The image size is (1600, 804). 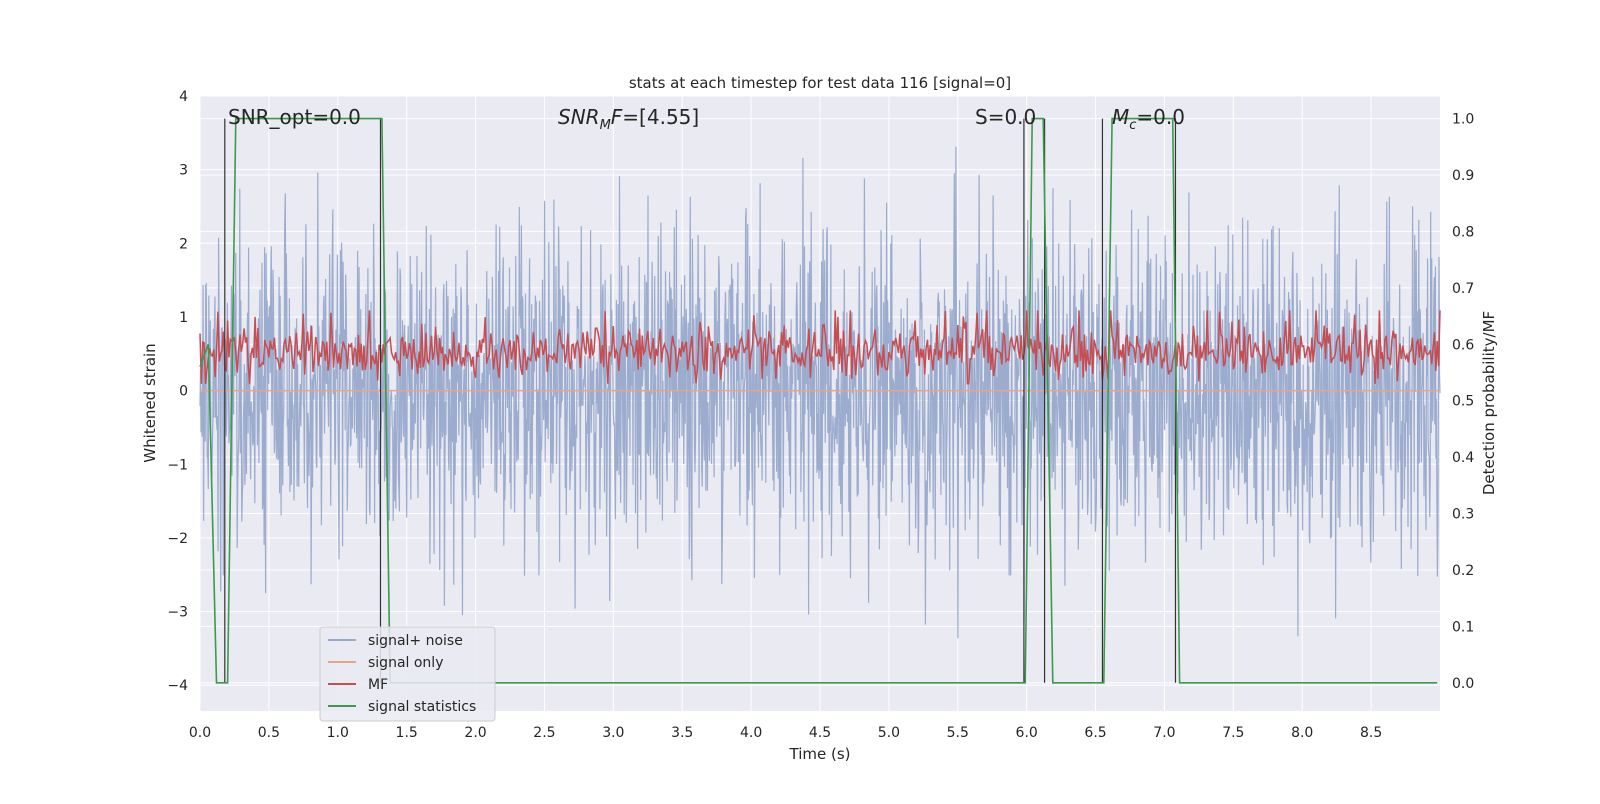 What do you see at coordinates (1463, 458) in the screenshot?
I see `y-right-tick-label: 0.4` at bounding box center [1463, 458].